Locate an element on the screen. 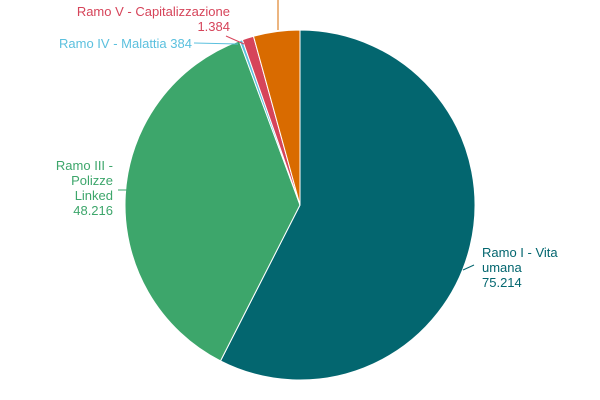 Image resolution: width=600 pixels, height=400 pixels. category-label: Ramo V - Capitalizzazione is located at coordinates (153, 11).